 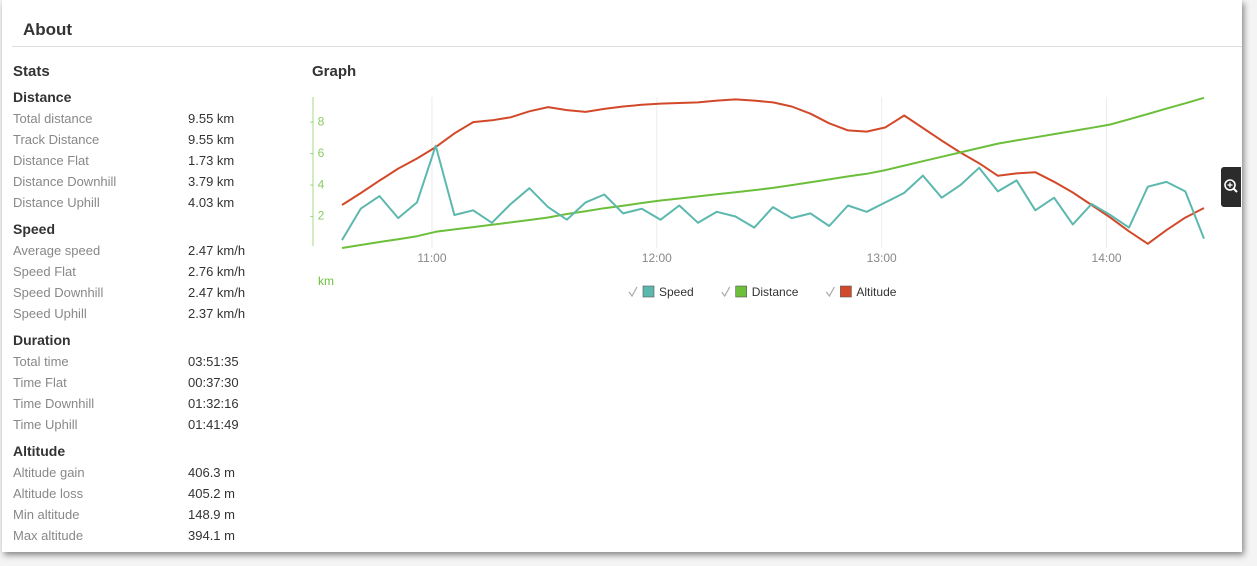 I want to click on stat-row: Average speed 2.47 km/h, so click(x=158, y=250).